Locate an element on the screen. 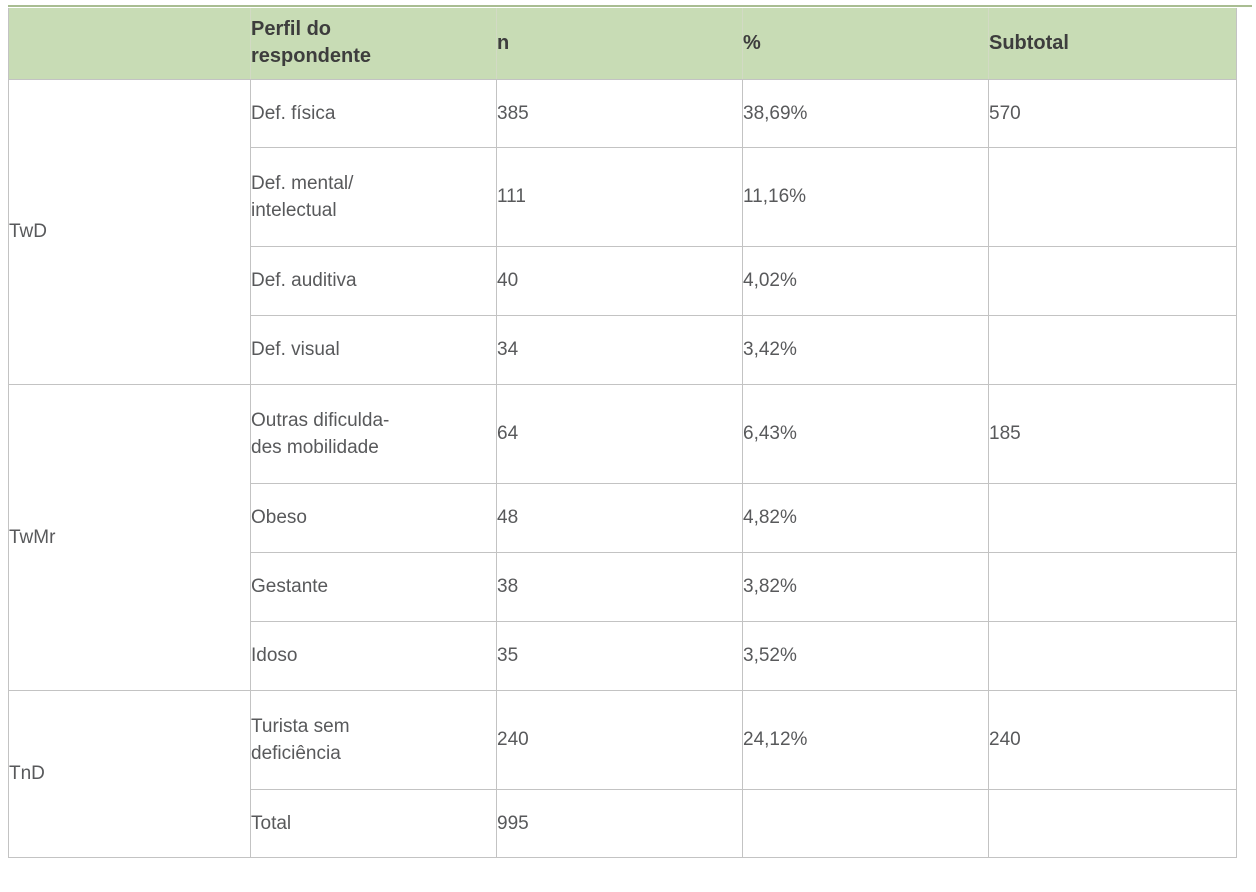  cell-subtotal: 570 is located at coordinates (1112, 113).